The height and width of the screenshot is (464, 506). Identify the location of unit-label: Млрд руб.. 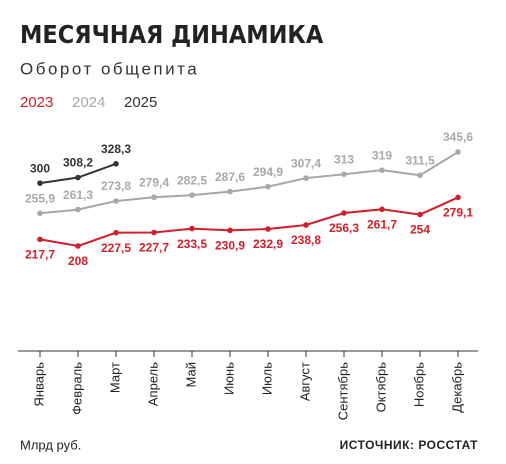
(50, 444).